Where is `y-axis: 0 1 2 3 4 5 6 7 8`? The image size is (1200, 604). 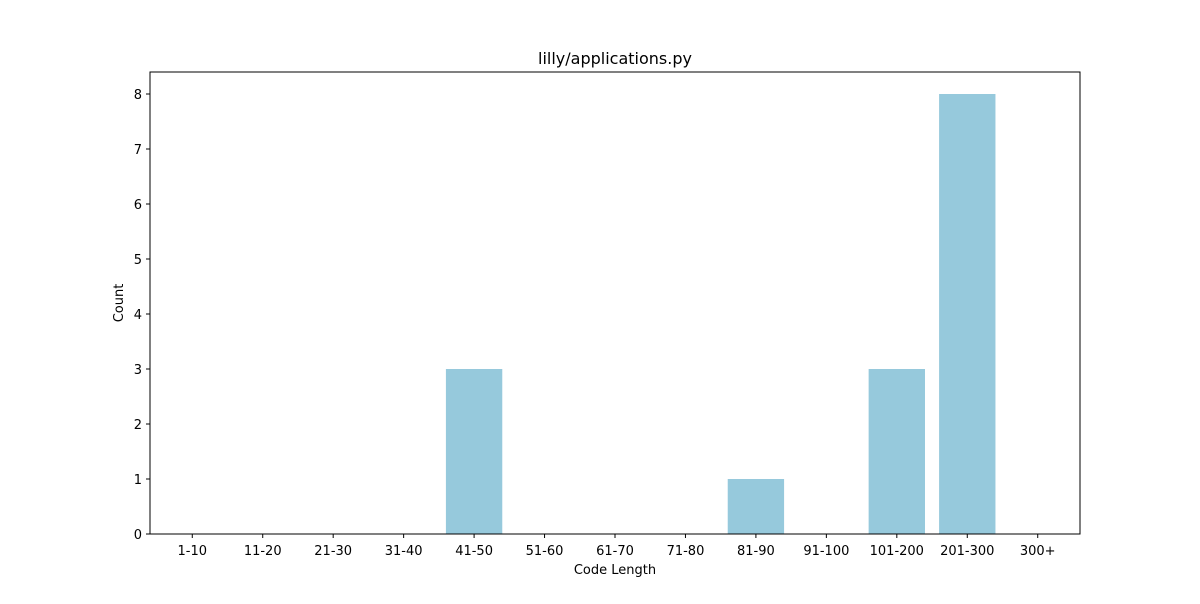
y-axis: 0 1 2 3 4 5 6 7 8 is located at coordinates (142, 315).